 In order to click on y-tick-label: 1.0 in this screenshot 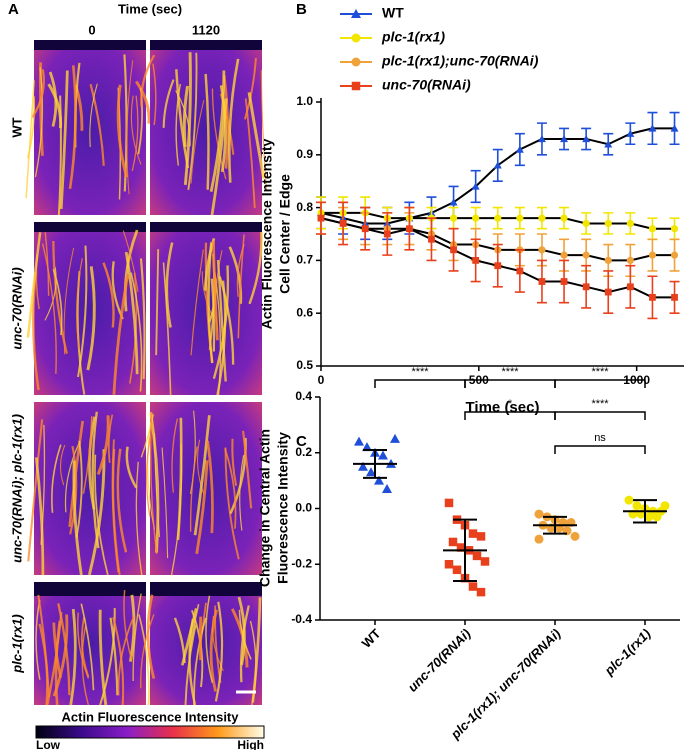, I will do `click(304, 101)`.